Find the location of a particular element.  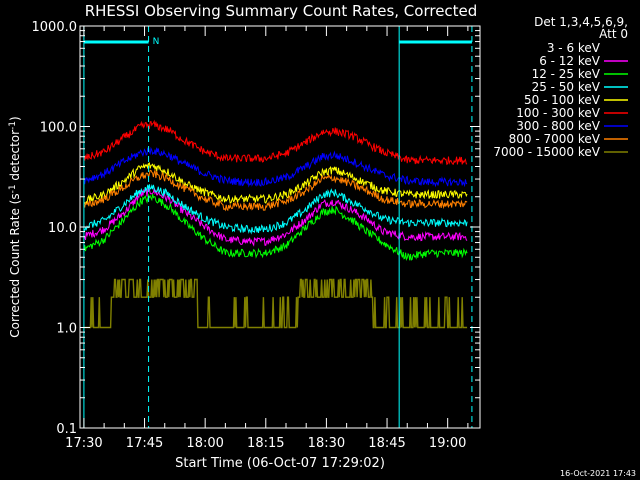

legend-label-8: 800 - 7000 keV is located at coordinates (555, 139).